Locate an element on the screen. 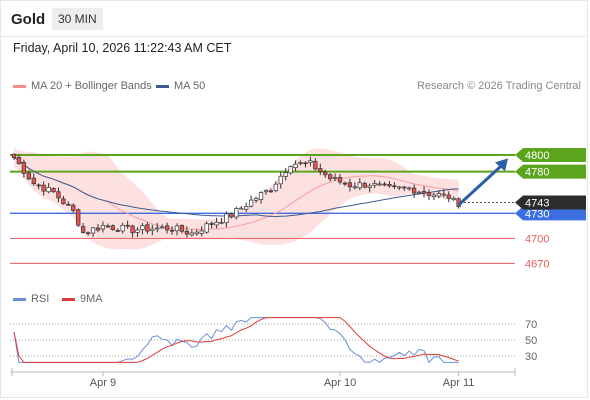 Image resolution: width=590 pixels, height=400 pixels. timeframe-badge: 30 MIN is located at coordinates (77, 19).